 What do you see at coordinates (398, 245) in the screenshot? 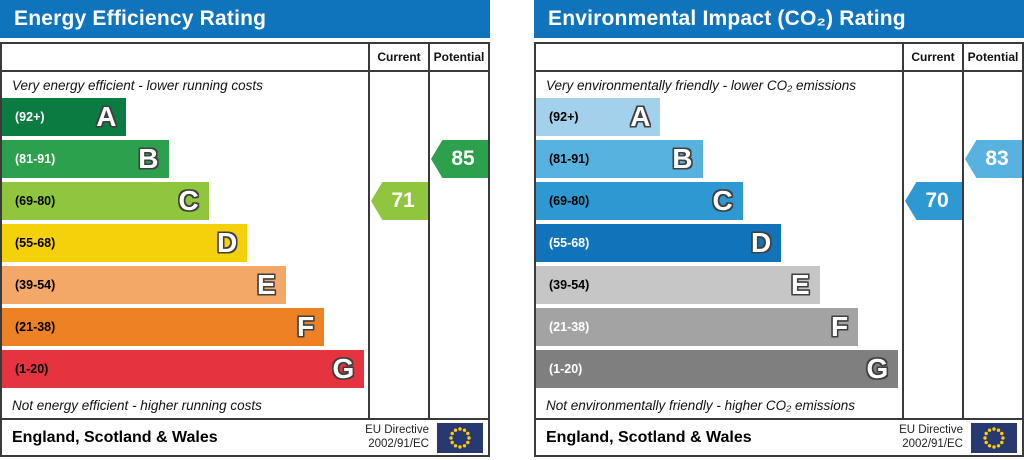
I see `current-column: 71` at bounding box center [398, 245].